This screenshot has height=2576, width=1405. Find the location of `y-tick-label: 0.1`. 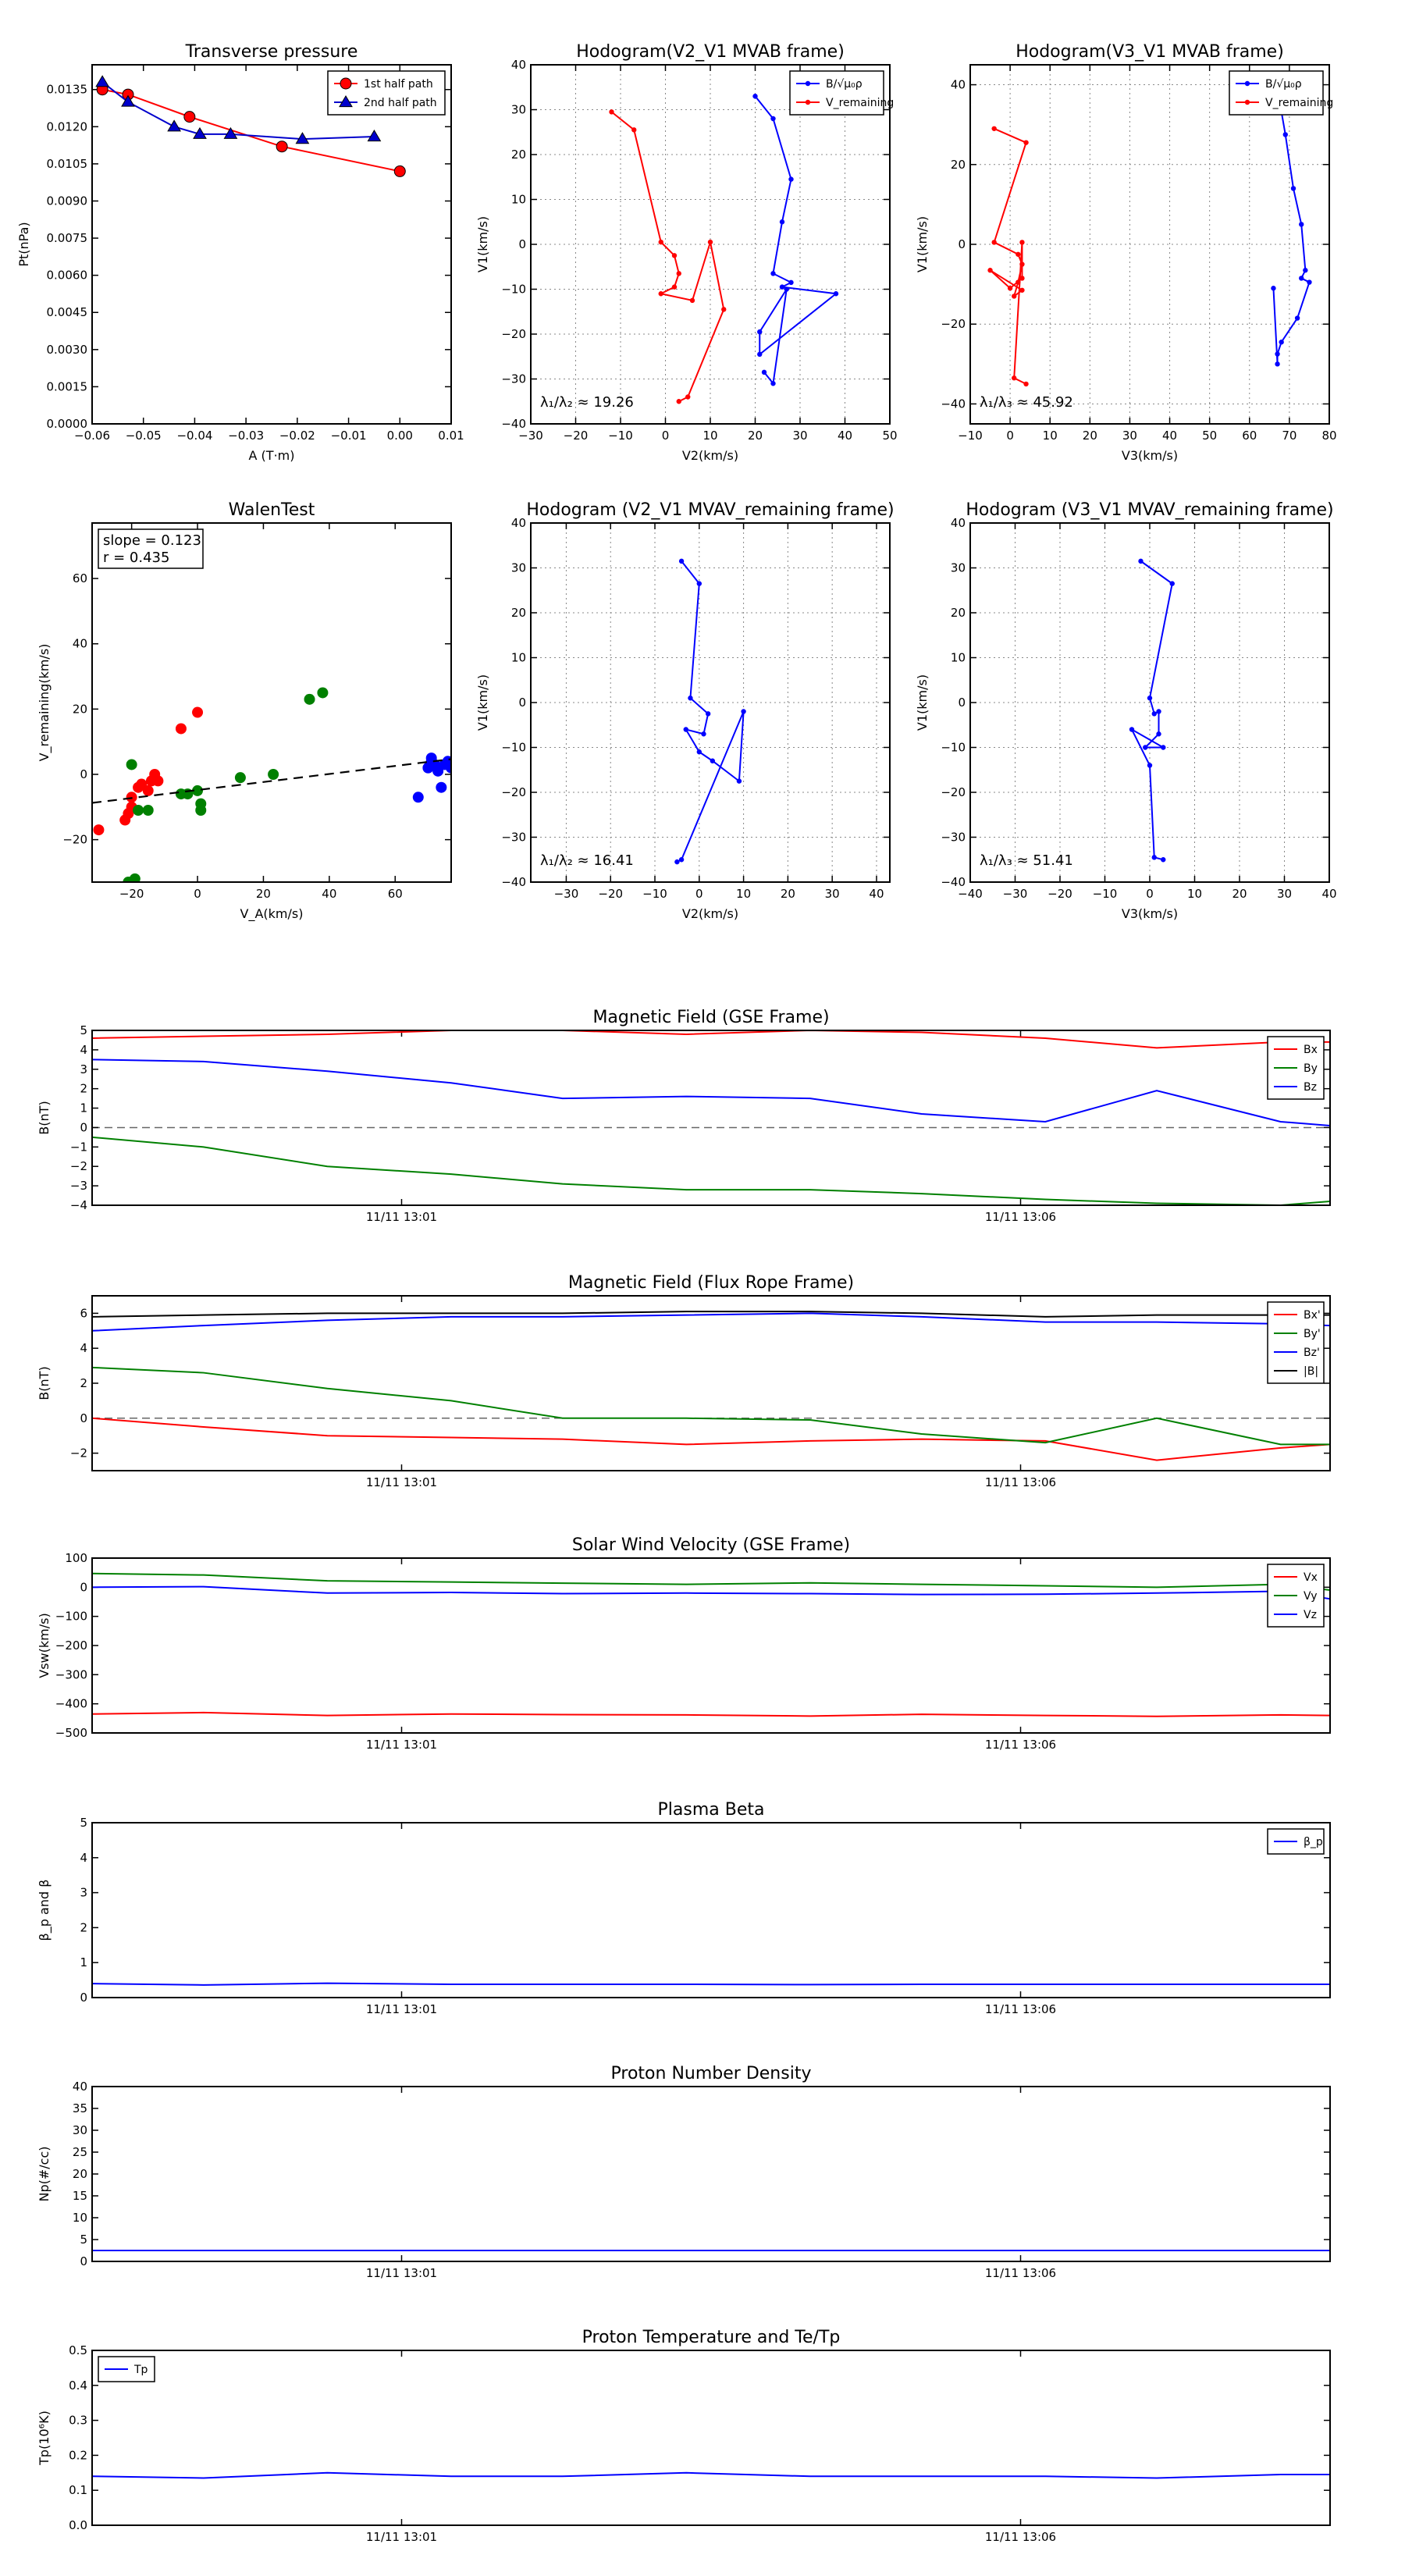

y-tick-label: 0.1 is located at coordinates (78, 2490).